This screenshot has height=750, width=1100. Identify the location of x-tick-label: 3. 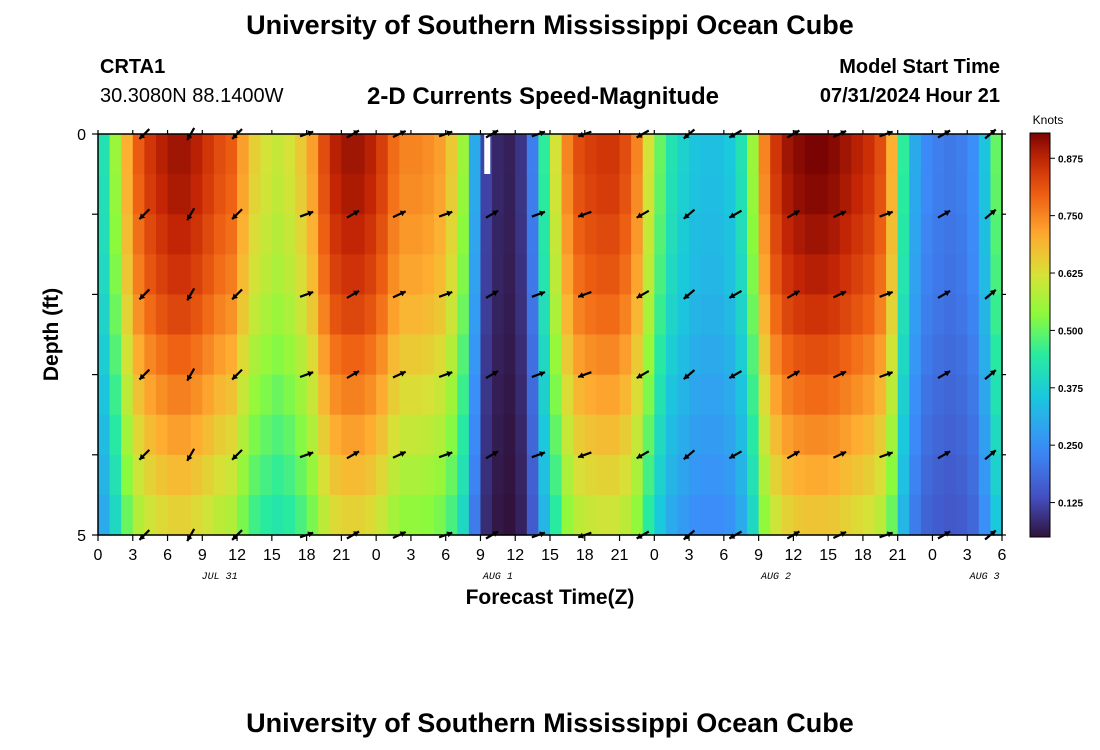
(689, 555).